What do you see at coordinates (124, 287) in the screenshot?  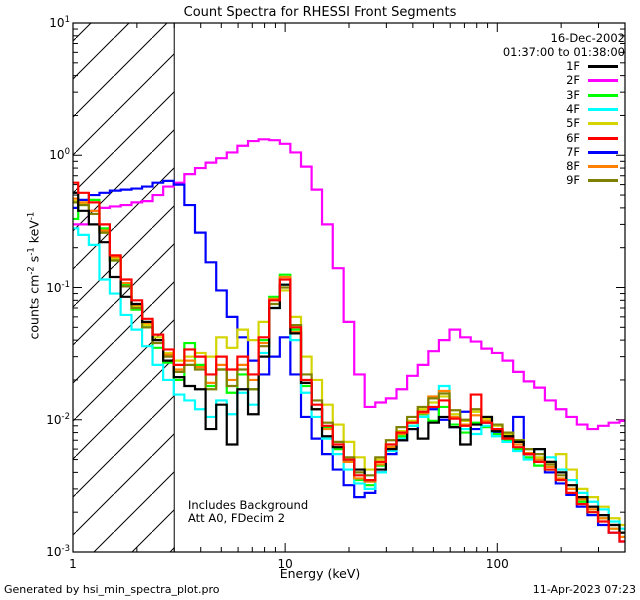 I see `excluded-band-hatch` at bounding box center [124, 287].